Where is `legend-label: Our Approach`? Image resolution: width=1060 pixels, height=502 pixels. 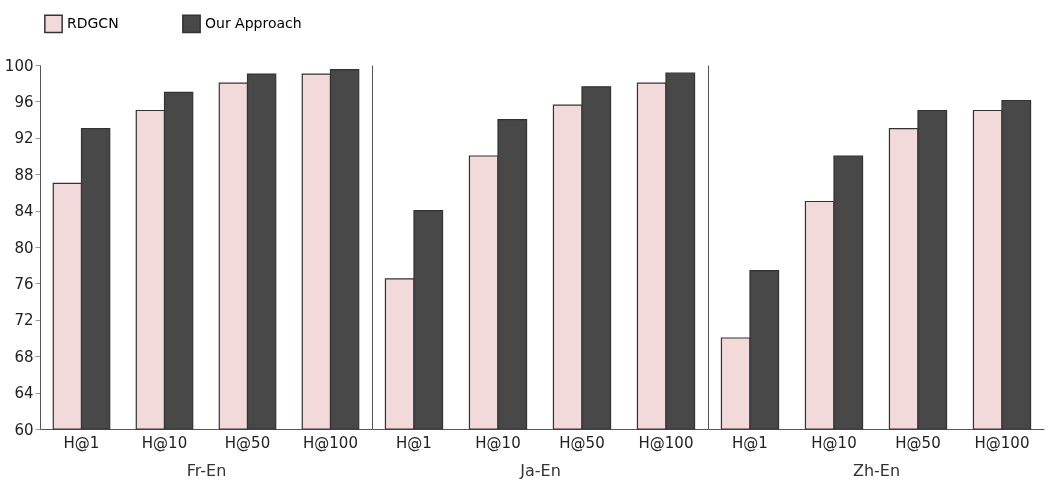 legend-label: Our Approach is located at coordinates (253, 22).